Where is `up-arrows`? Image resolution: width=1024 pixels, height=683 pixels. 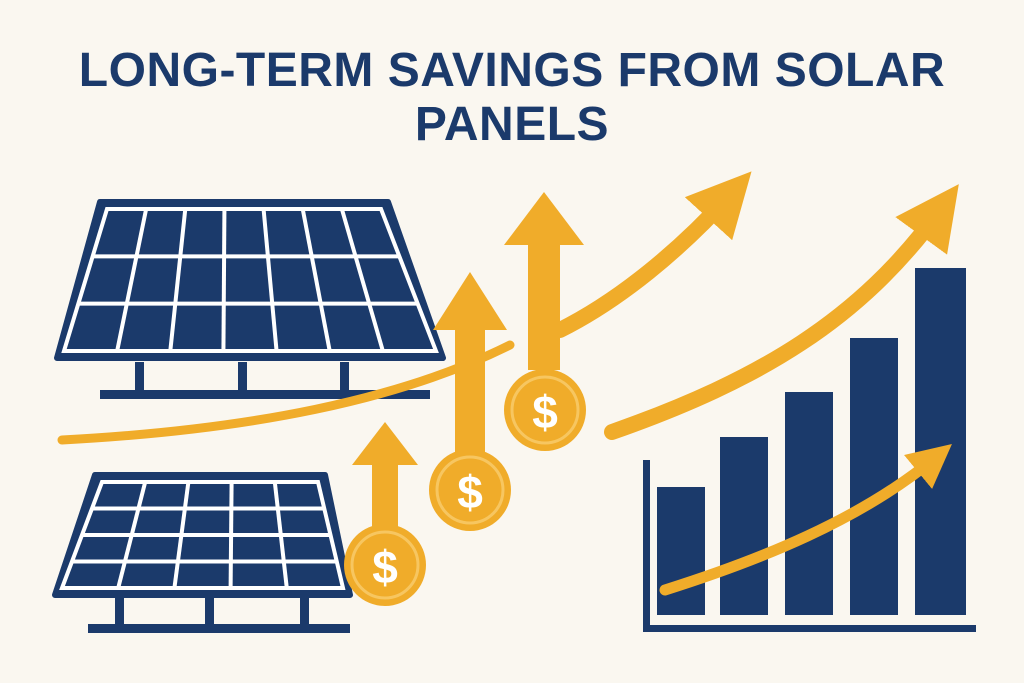 up-arrows is located at coordinates (468, 361).